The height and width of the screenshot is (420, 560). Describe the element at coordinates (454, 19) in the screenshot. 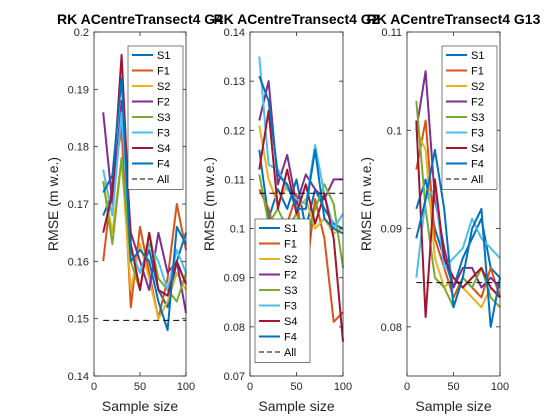

I see `chart-title: RK ACentreTransect4 G13` at that location.